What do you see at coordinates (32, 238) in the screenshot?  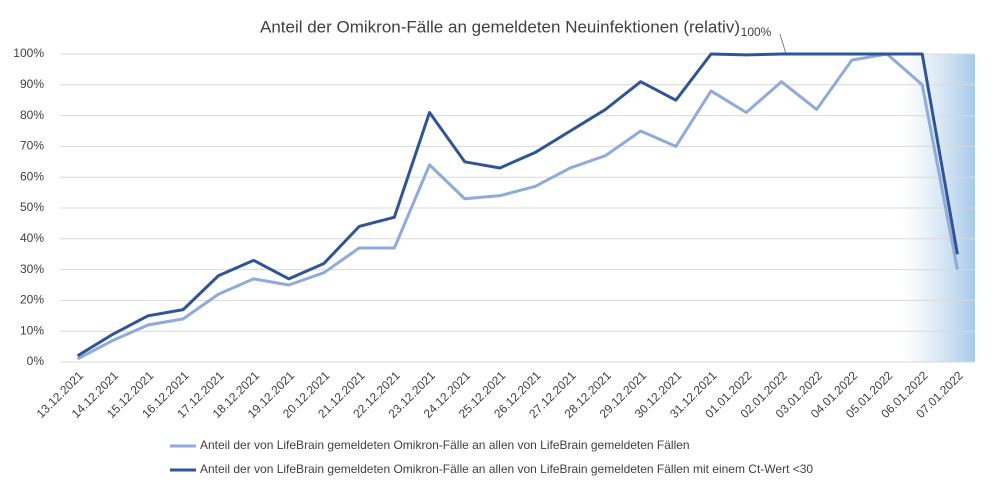 I see `y-tick-label: 40%` at bounding box center [32, 238].